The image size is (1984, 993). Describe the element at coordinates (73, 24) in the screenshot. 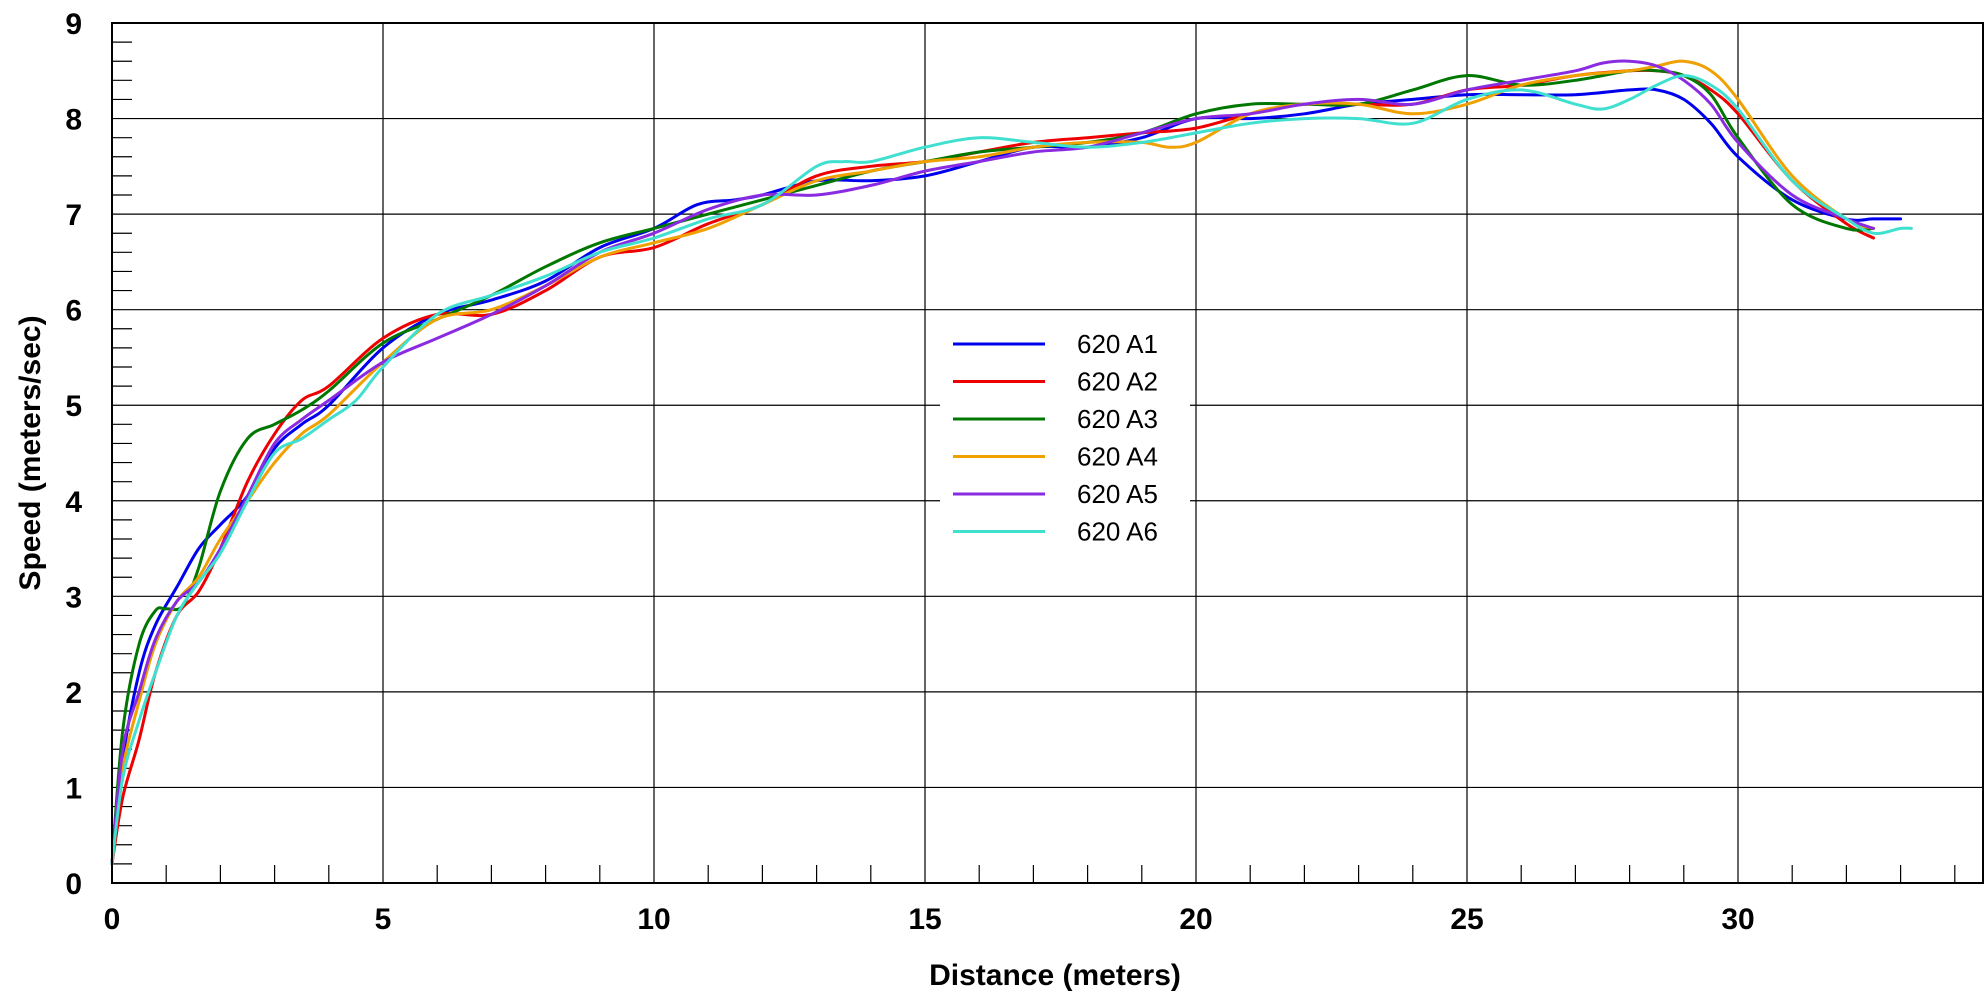

I see `y-tick-label: 9` at that location.